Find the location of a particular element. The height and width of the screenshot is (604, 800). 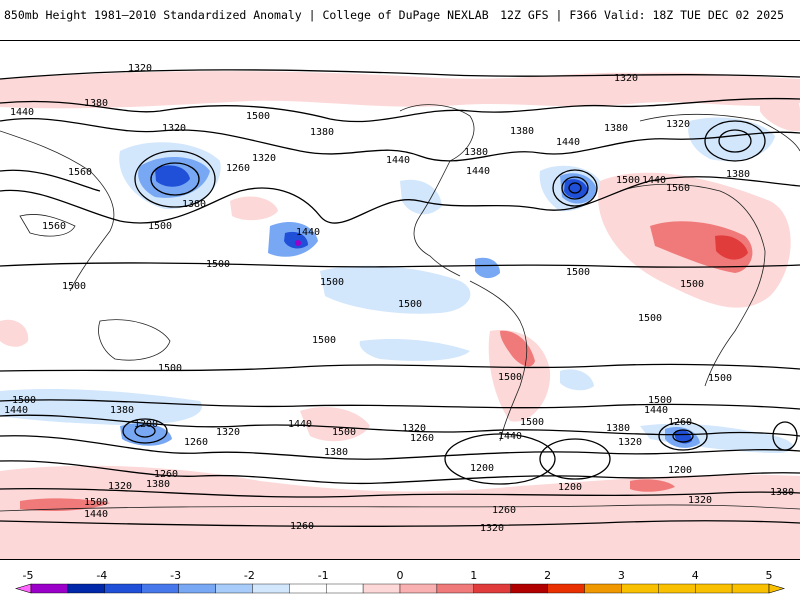

colorbar-svg: -5 -4 -3 -2 -1 0 1 2 3 4 5 is located at coordinates (400, 581).